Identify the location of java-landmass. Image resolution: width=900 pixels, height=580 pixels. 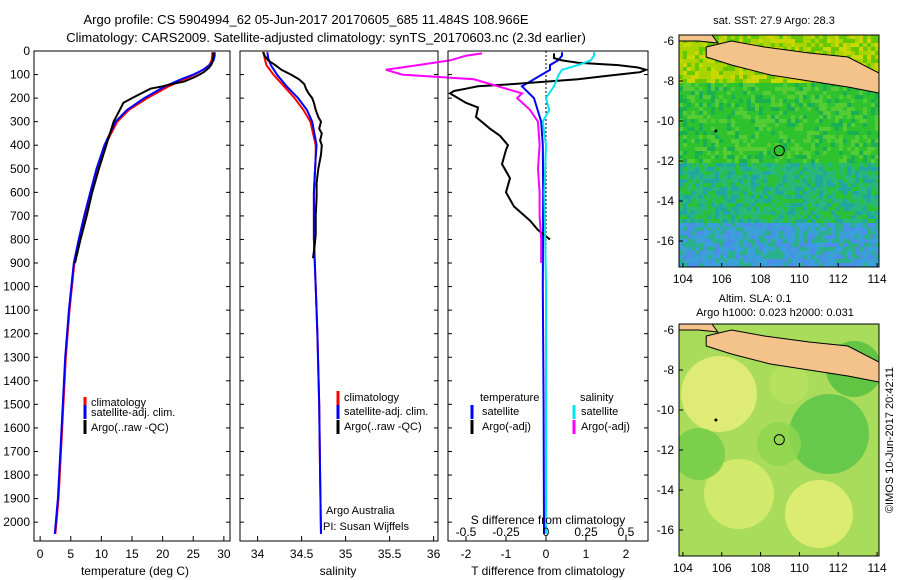
(792, 356).